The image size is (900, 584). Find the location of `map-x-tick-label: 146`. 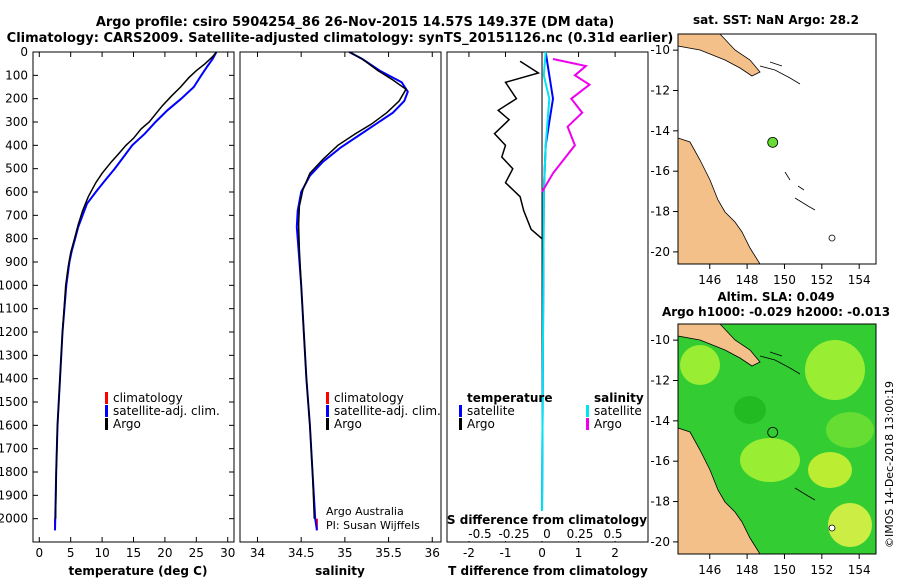

map-x-tick-label: 146 is located at coordinates (709, 570).